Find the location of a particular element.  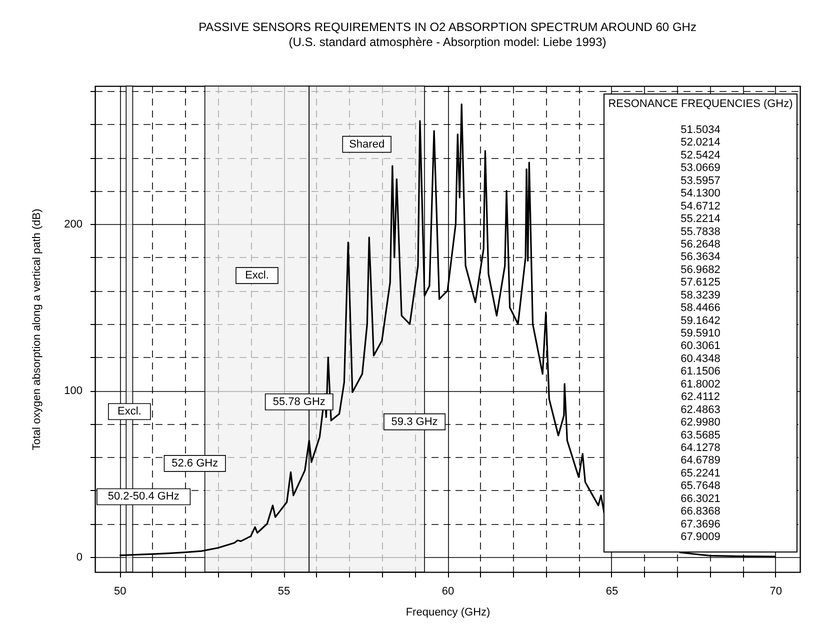

annotation: 58.4466 is located at coordinates (700, 308).